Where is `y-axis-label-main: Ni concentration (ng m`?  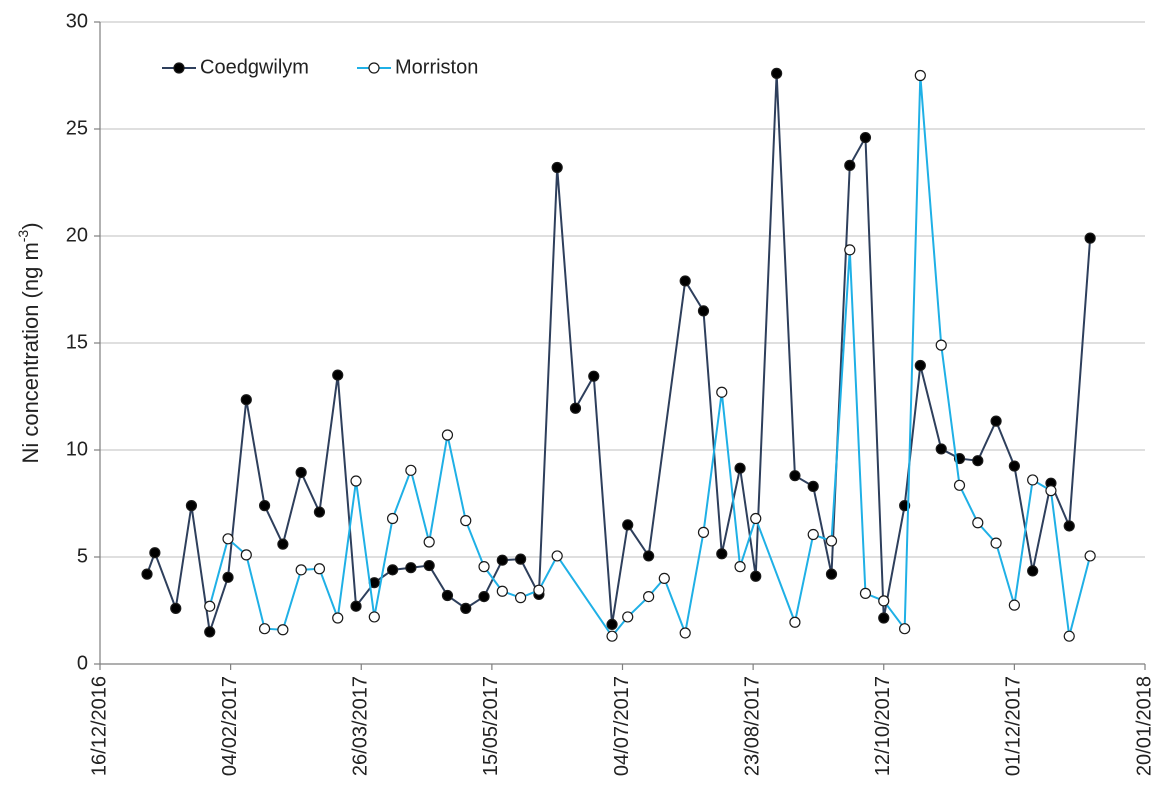 y-axis-label-main: Ni concentration (ng m is located at coordinates (30, 352).